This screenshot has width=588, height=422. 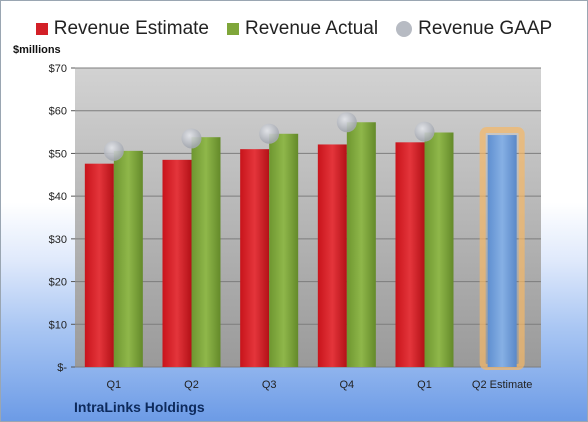 I want to click on legend-item-gaap: Revenue GAAP, so click(x=474, y=29).